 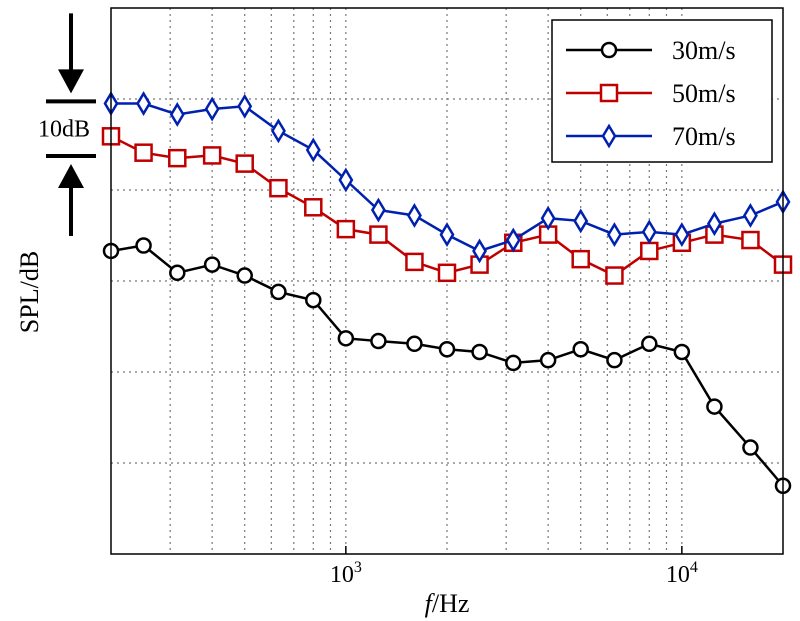 I want to click on legend-label: 30m/s, so click(x=704, y=50).